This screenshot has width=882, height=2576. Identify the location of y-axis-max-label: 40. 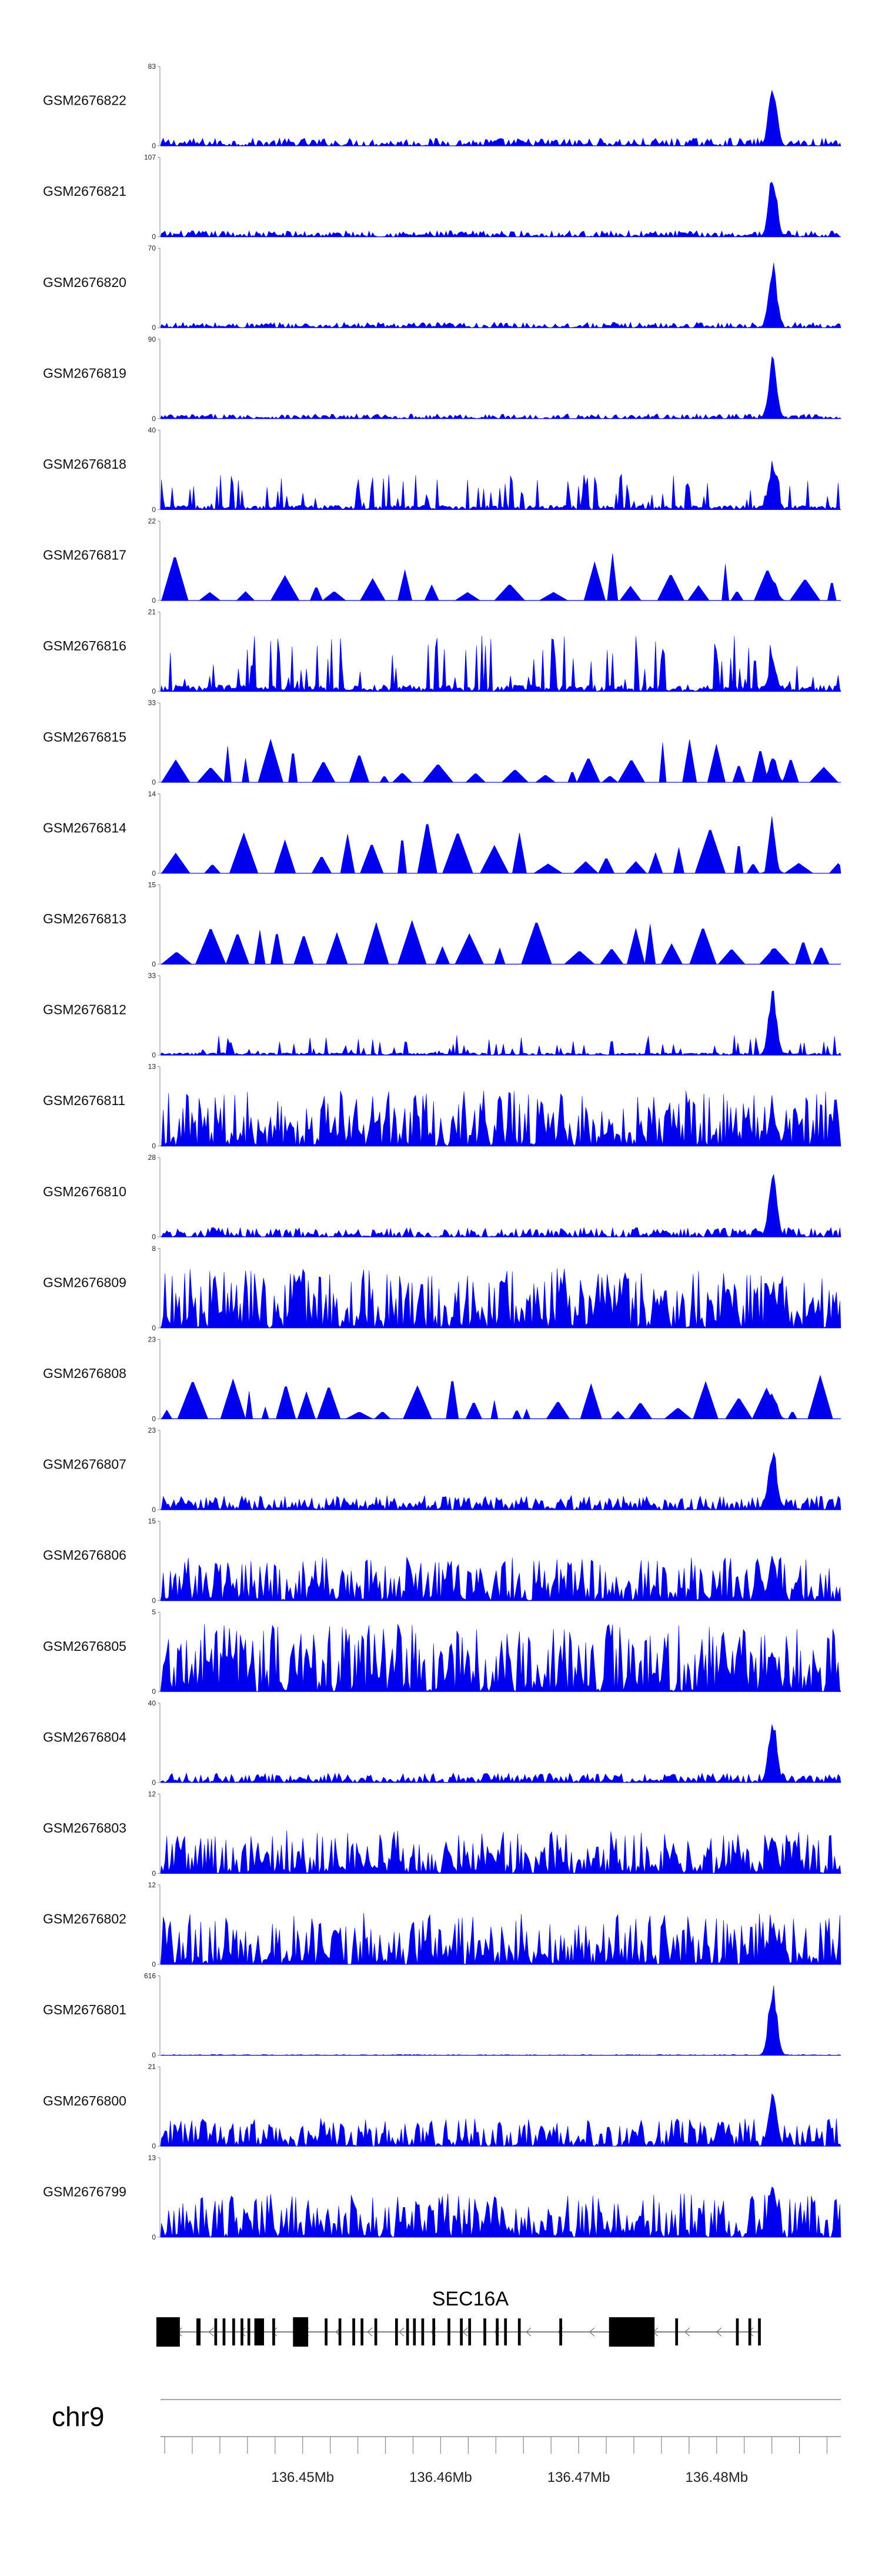
(152, 430).